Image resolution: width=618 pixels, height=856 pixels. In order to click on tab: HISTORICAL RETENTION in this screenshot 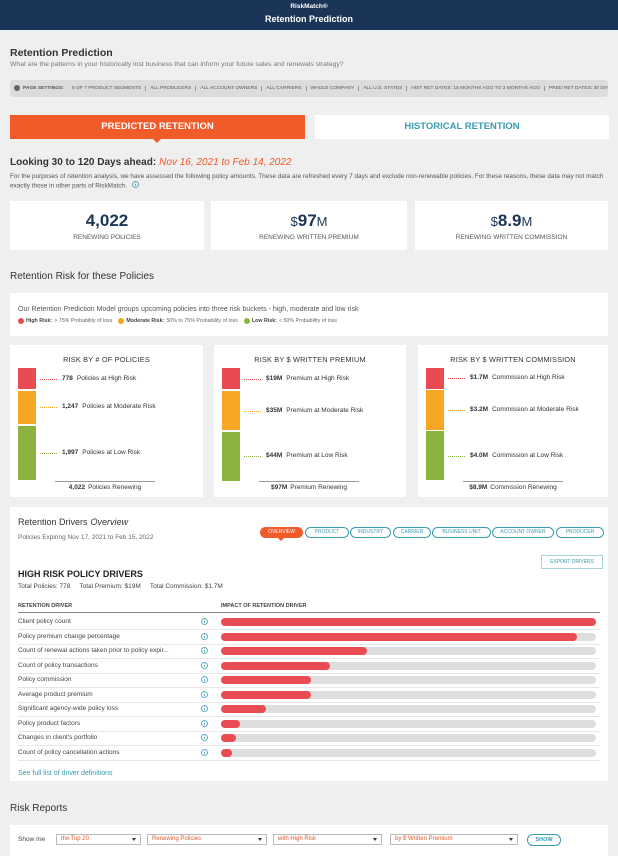, I will do `click(462, 127)`.